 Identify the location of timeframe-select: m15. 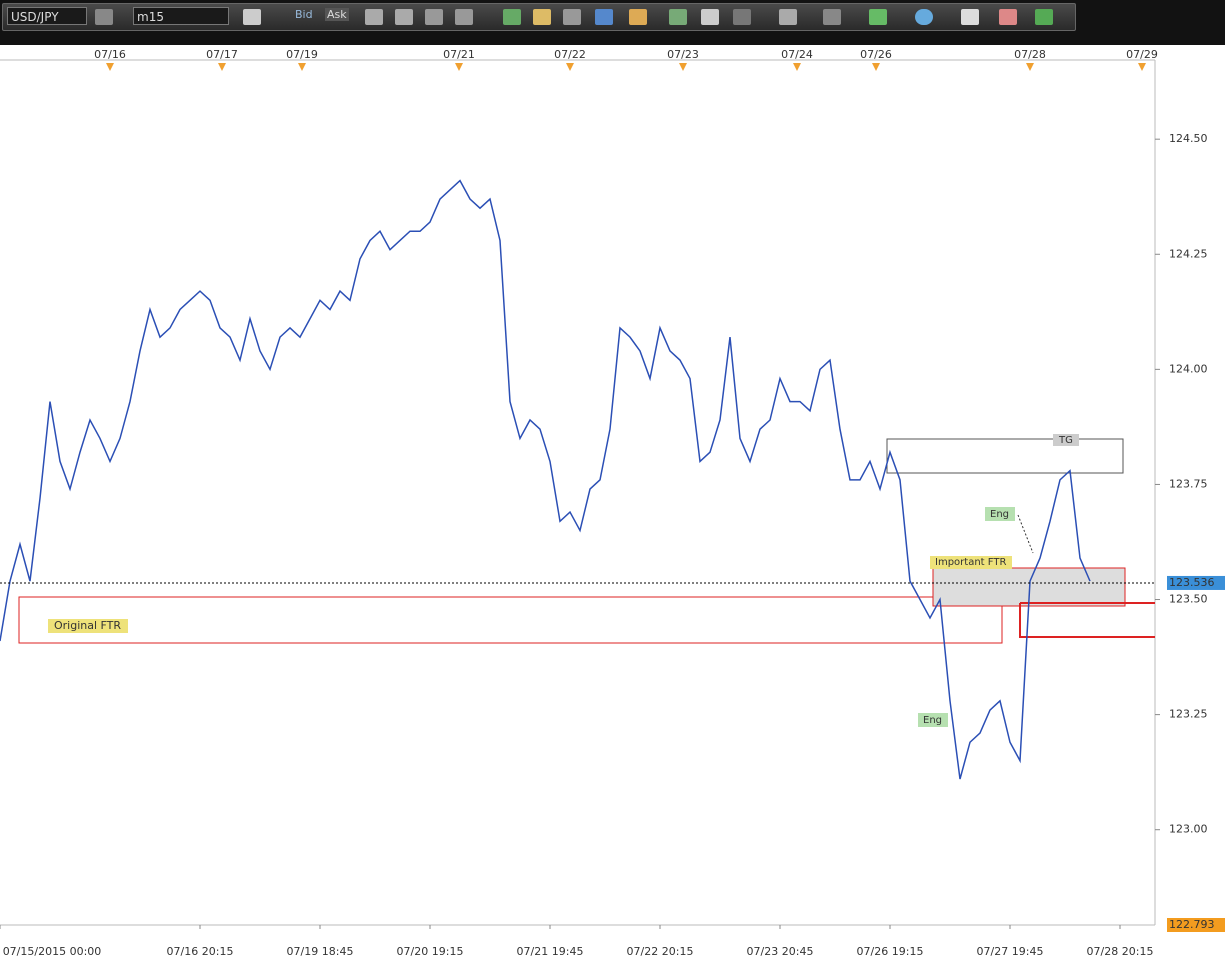
(181, 16).